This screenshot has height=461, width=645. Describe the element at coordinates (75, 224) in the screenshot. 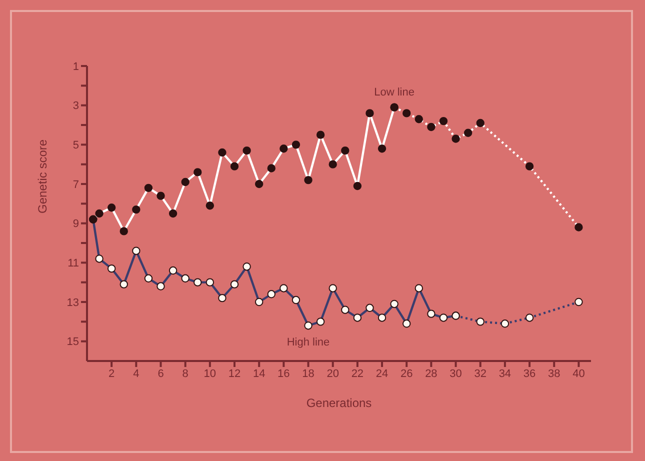

I see `y-tick-label: 9` at that location.